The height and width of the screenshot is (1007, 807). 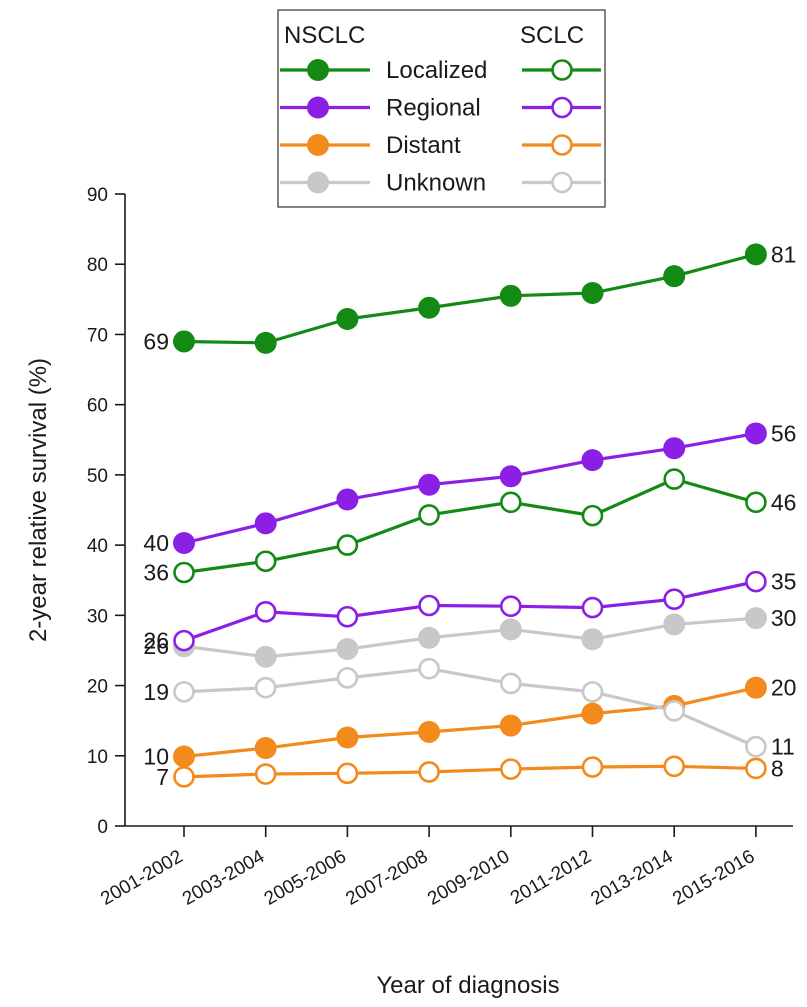 I want to click on data-label: 8, so click(x=777, y=768).